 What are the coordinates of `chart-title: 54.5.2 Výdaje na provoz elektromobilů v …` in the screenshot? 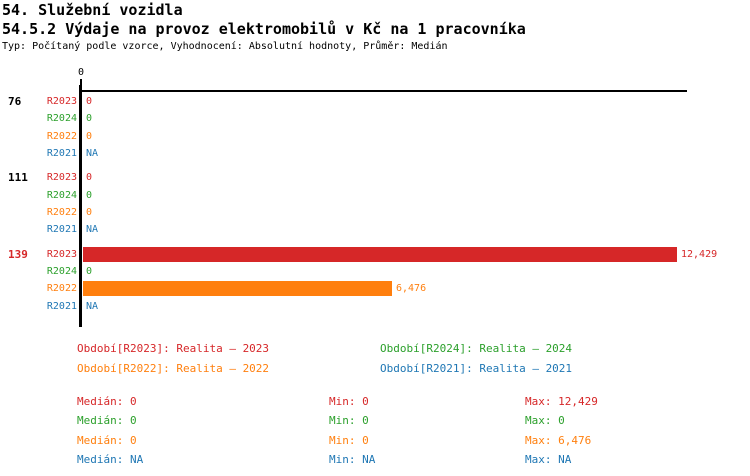 It's located at (264, 29).